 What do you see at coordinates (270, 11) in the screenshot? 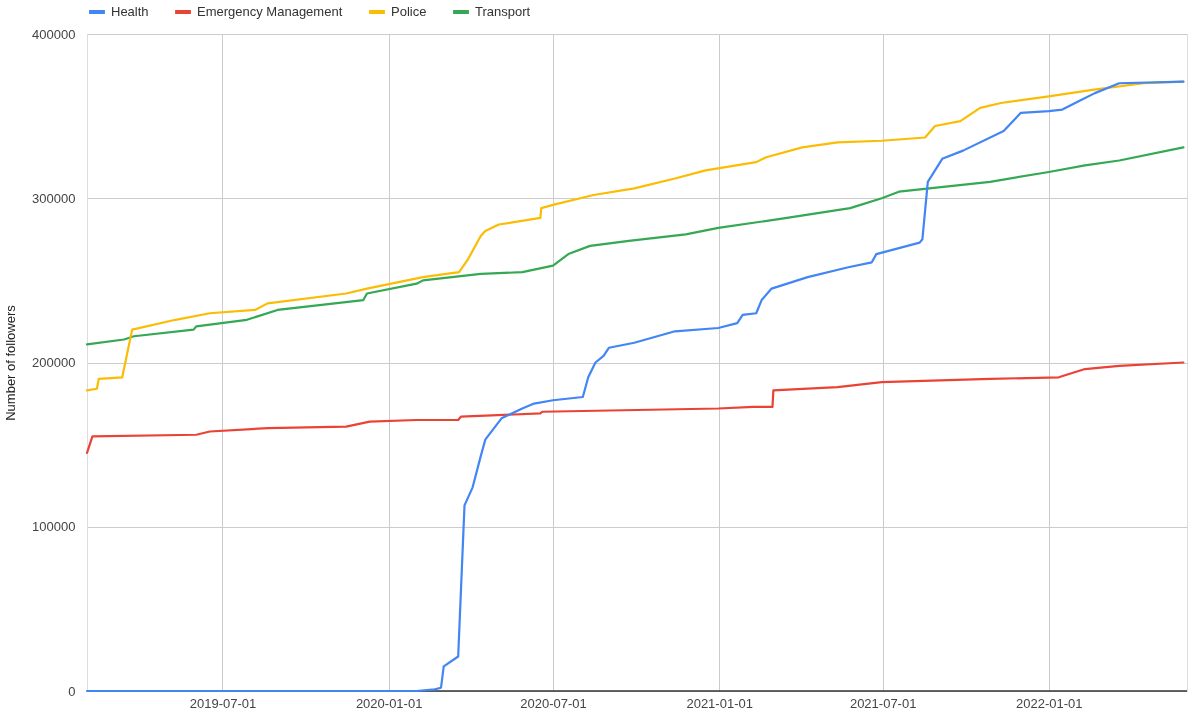
I see `legend-label: Emergency Management` at bounding box center [270, 11].